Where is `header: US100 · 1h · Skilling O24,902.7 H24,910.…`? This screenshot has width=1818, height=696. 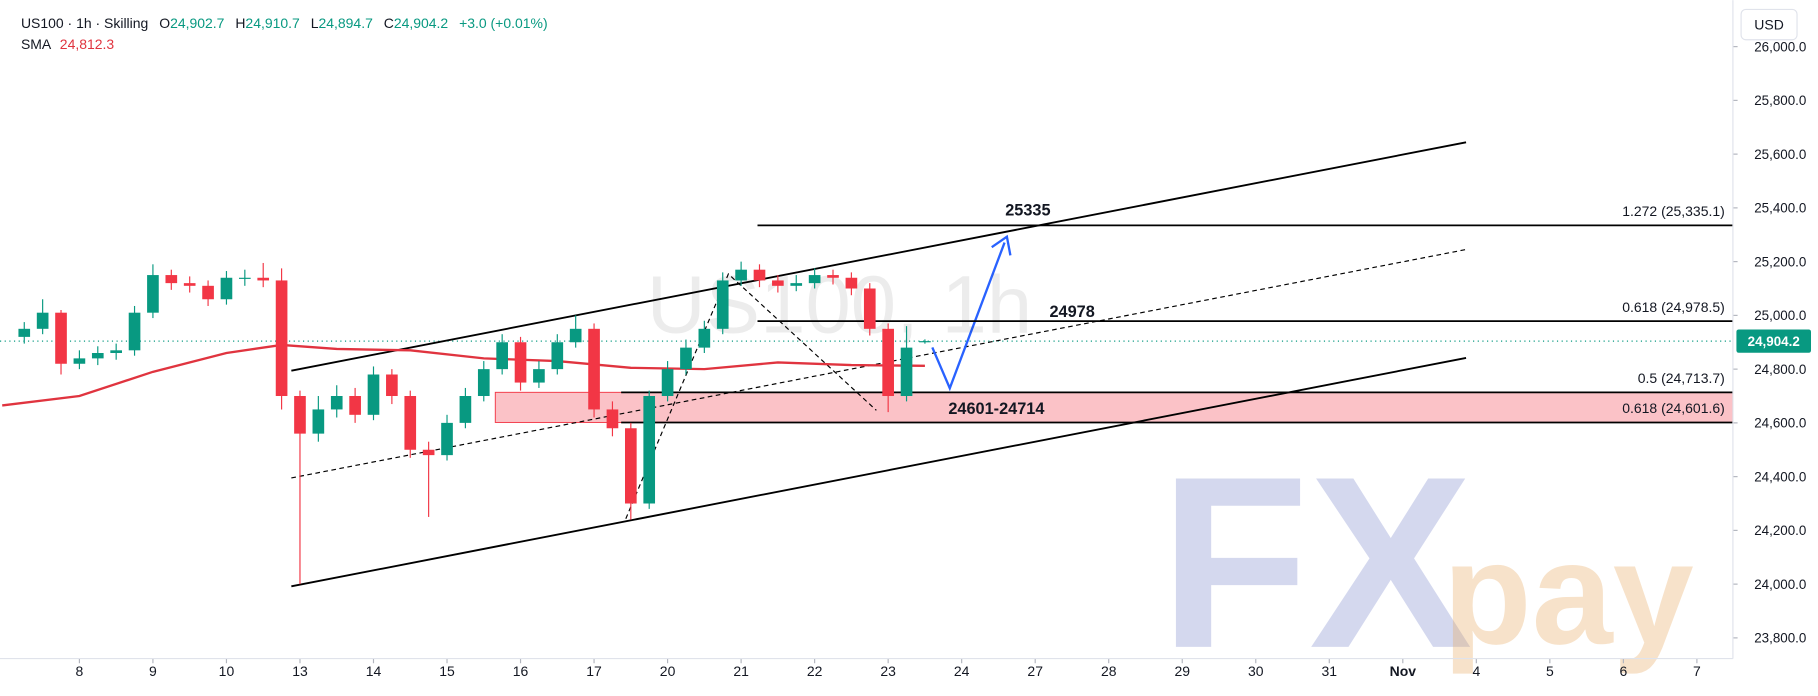 header: US100 · 1h · Skilling O24,902.7 H24,910.… is located at coordinates (284, 23).